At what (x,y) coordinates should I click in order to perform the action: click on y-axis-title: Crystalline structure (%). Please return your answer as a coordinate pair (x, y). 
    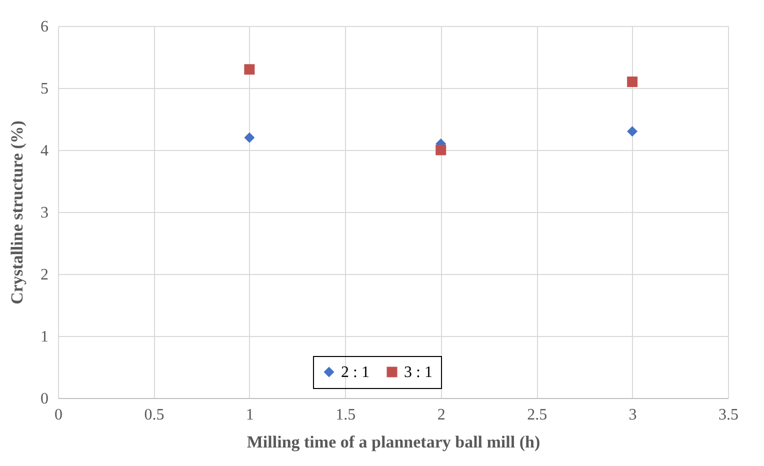
    Looking at the image, I should click on (17, 212).